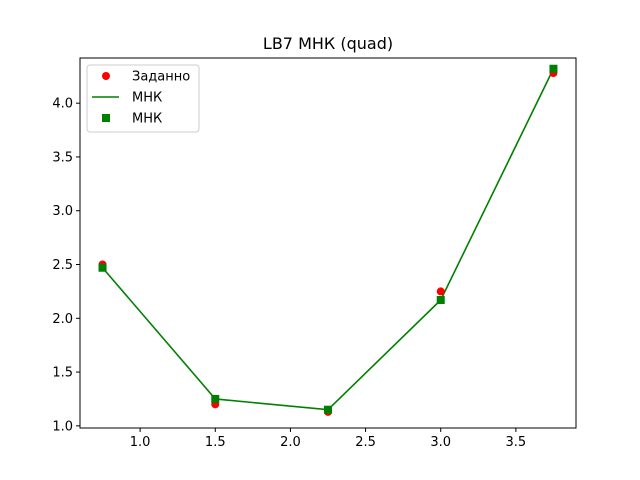 This screenshot has height=480, width=640. I want to click on y-tick-label: 3.0, so click(62, 211).